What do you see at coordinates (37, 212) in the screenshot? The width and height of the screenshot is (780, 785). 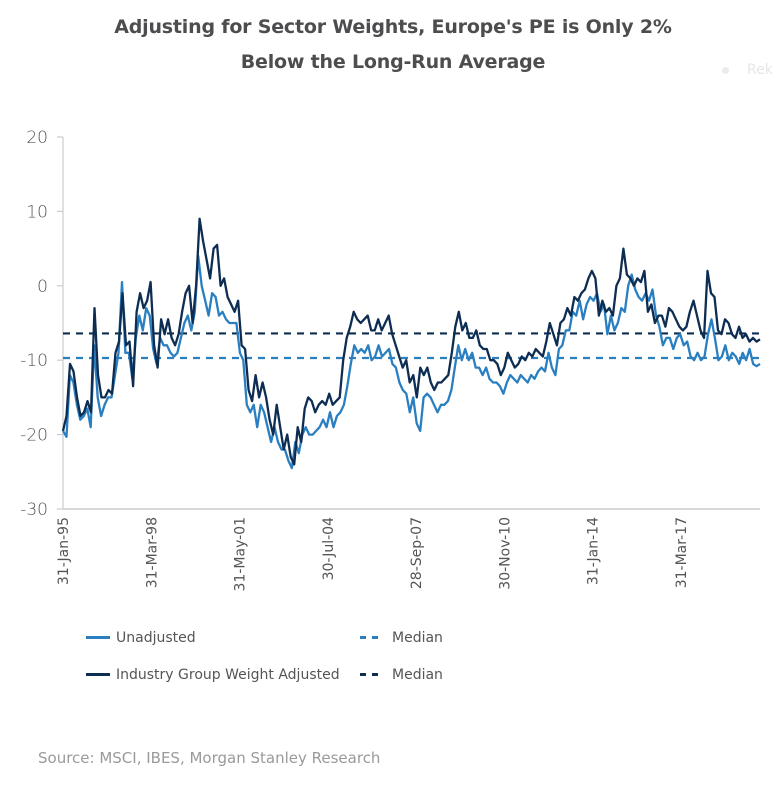 I see `y-tick-label: 10` at bounding box center [37, 212].